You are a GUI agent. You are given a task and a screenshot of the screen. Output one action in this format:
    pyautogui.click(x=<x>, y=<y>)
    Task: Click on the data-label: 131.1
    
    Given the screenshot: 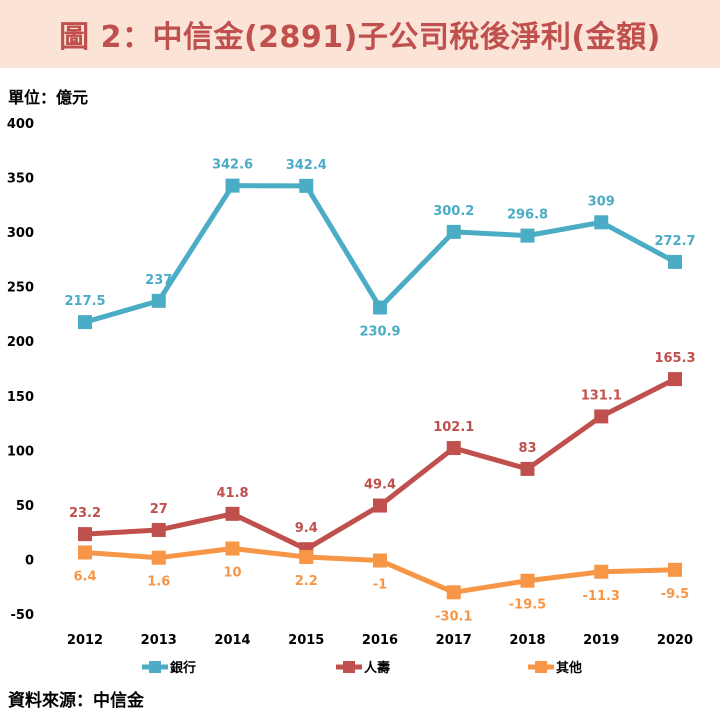 What is the action you would take?
    pyautogui.click(x=601, y=395)
    